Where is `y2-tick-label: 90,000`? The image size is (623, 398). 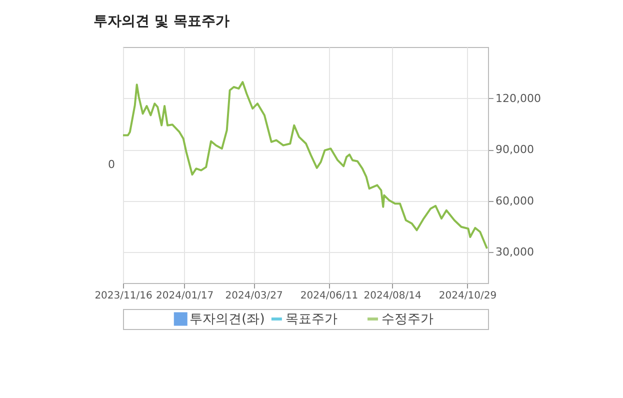 y2-tick-label: 90,000 is located at coordinates (515, 149).